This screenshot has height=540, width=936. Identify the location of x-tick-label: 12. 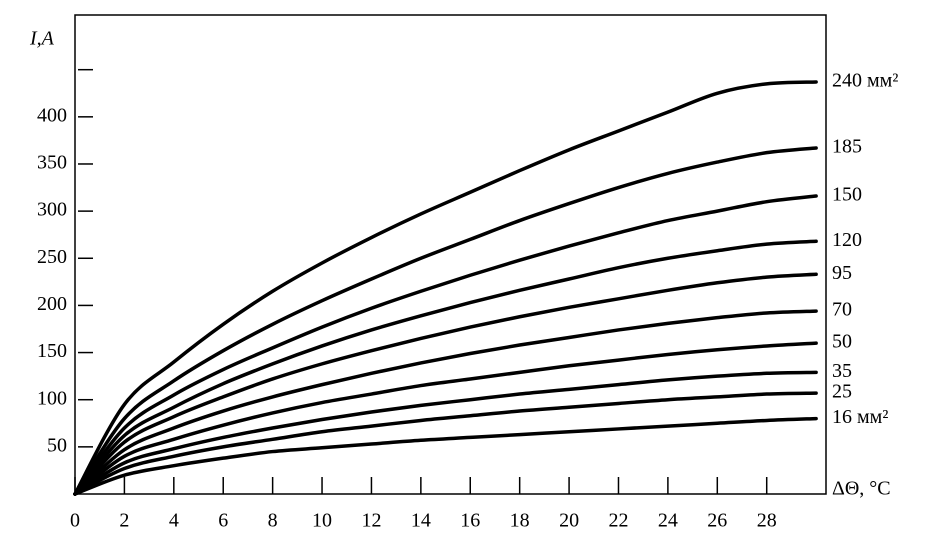
(371, 521).